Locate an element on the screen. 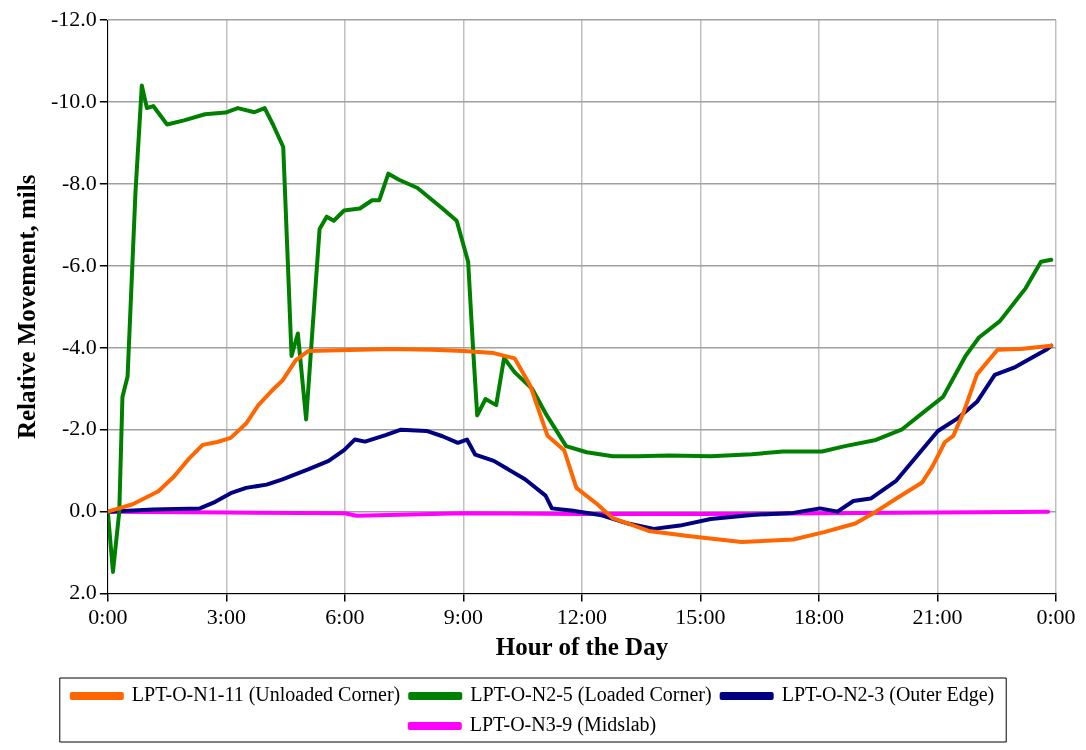 The height and width of the screenshot is (750, 1086). x-tick-label: 9:00 is located at coordinates (463, 616).